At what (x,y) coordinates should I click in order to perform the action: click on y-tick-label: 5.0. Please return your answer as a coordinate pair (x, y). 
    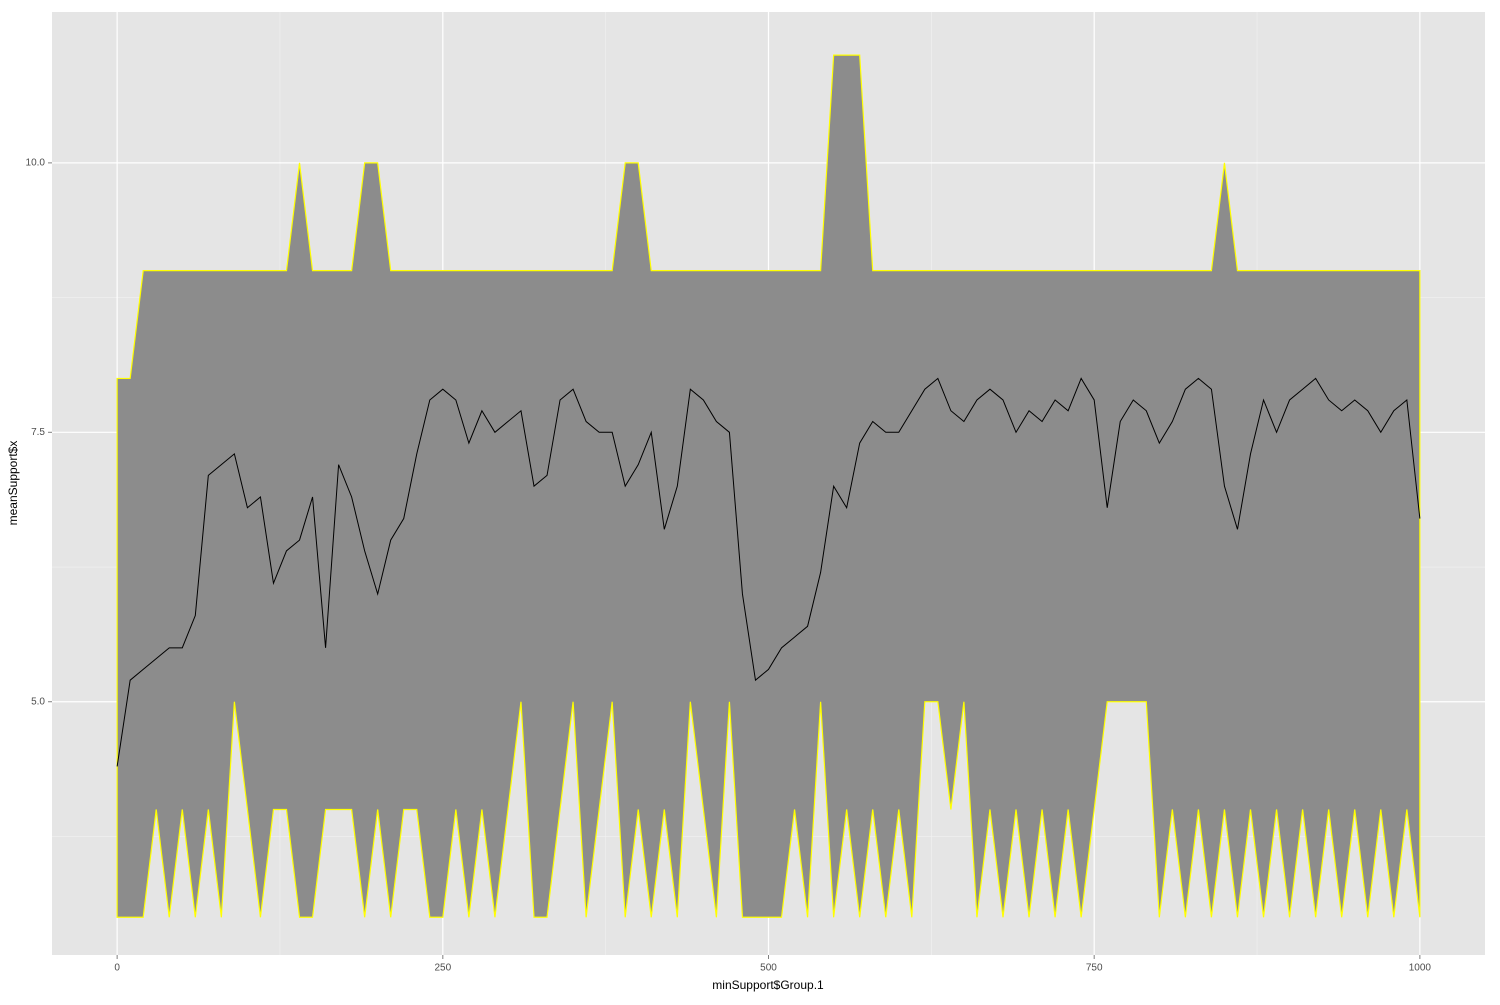
    Looking at the image, I should click on (38, 701).